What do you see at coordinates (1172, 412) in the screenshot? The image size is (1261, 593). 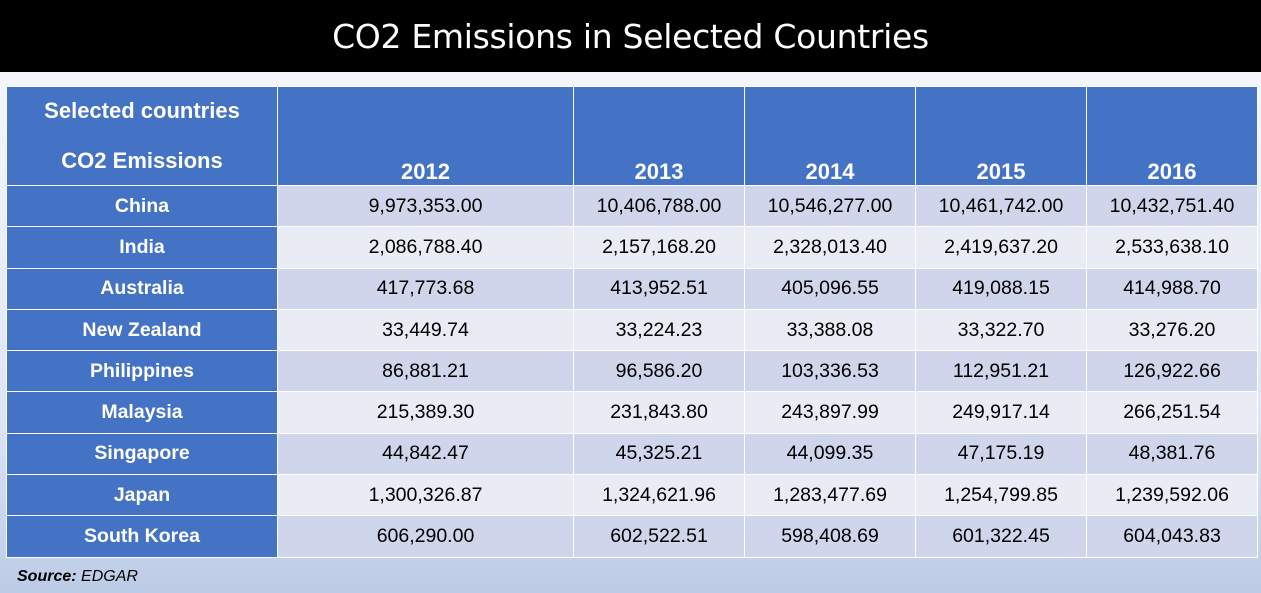 I see `value-cell: 266,251.54` at bounding box center [1172, 412].